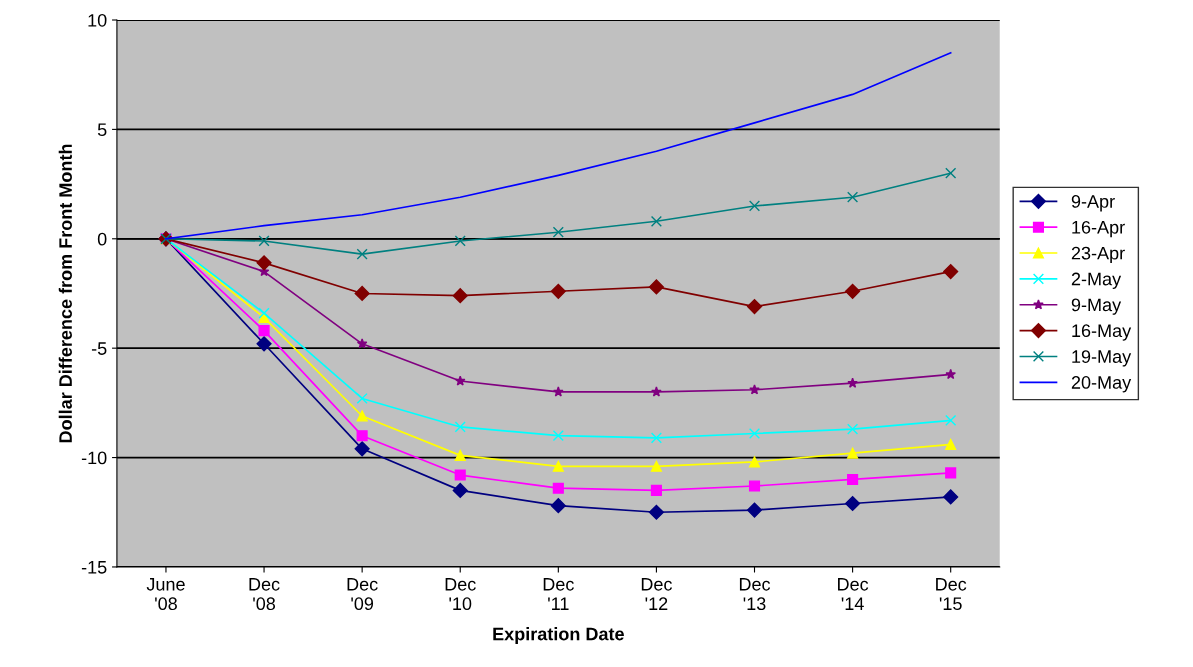 The width and height of the screenshot is (1193, 667). I want to click on x-tick-label: Dec '14, so click(853, 594).